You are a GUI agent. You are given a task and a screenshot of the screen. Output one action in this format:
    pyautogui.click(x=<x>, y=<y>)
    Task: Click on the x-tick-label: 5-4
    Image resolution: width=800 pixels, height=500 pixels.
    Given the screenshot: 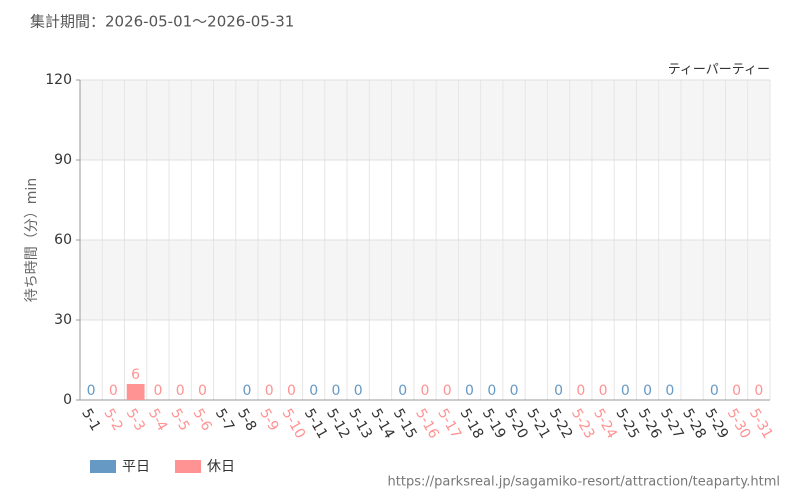 What is the action you would take?
    pyautogui.click(x=157, y=420)
    